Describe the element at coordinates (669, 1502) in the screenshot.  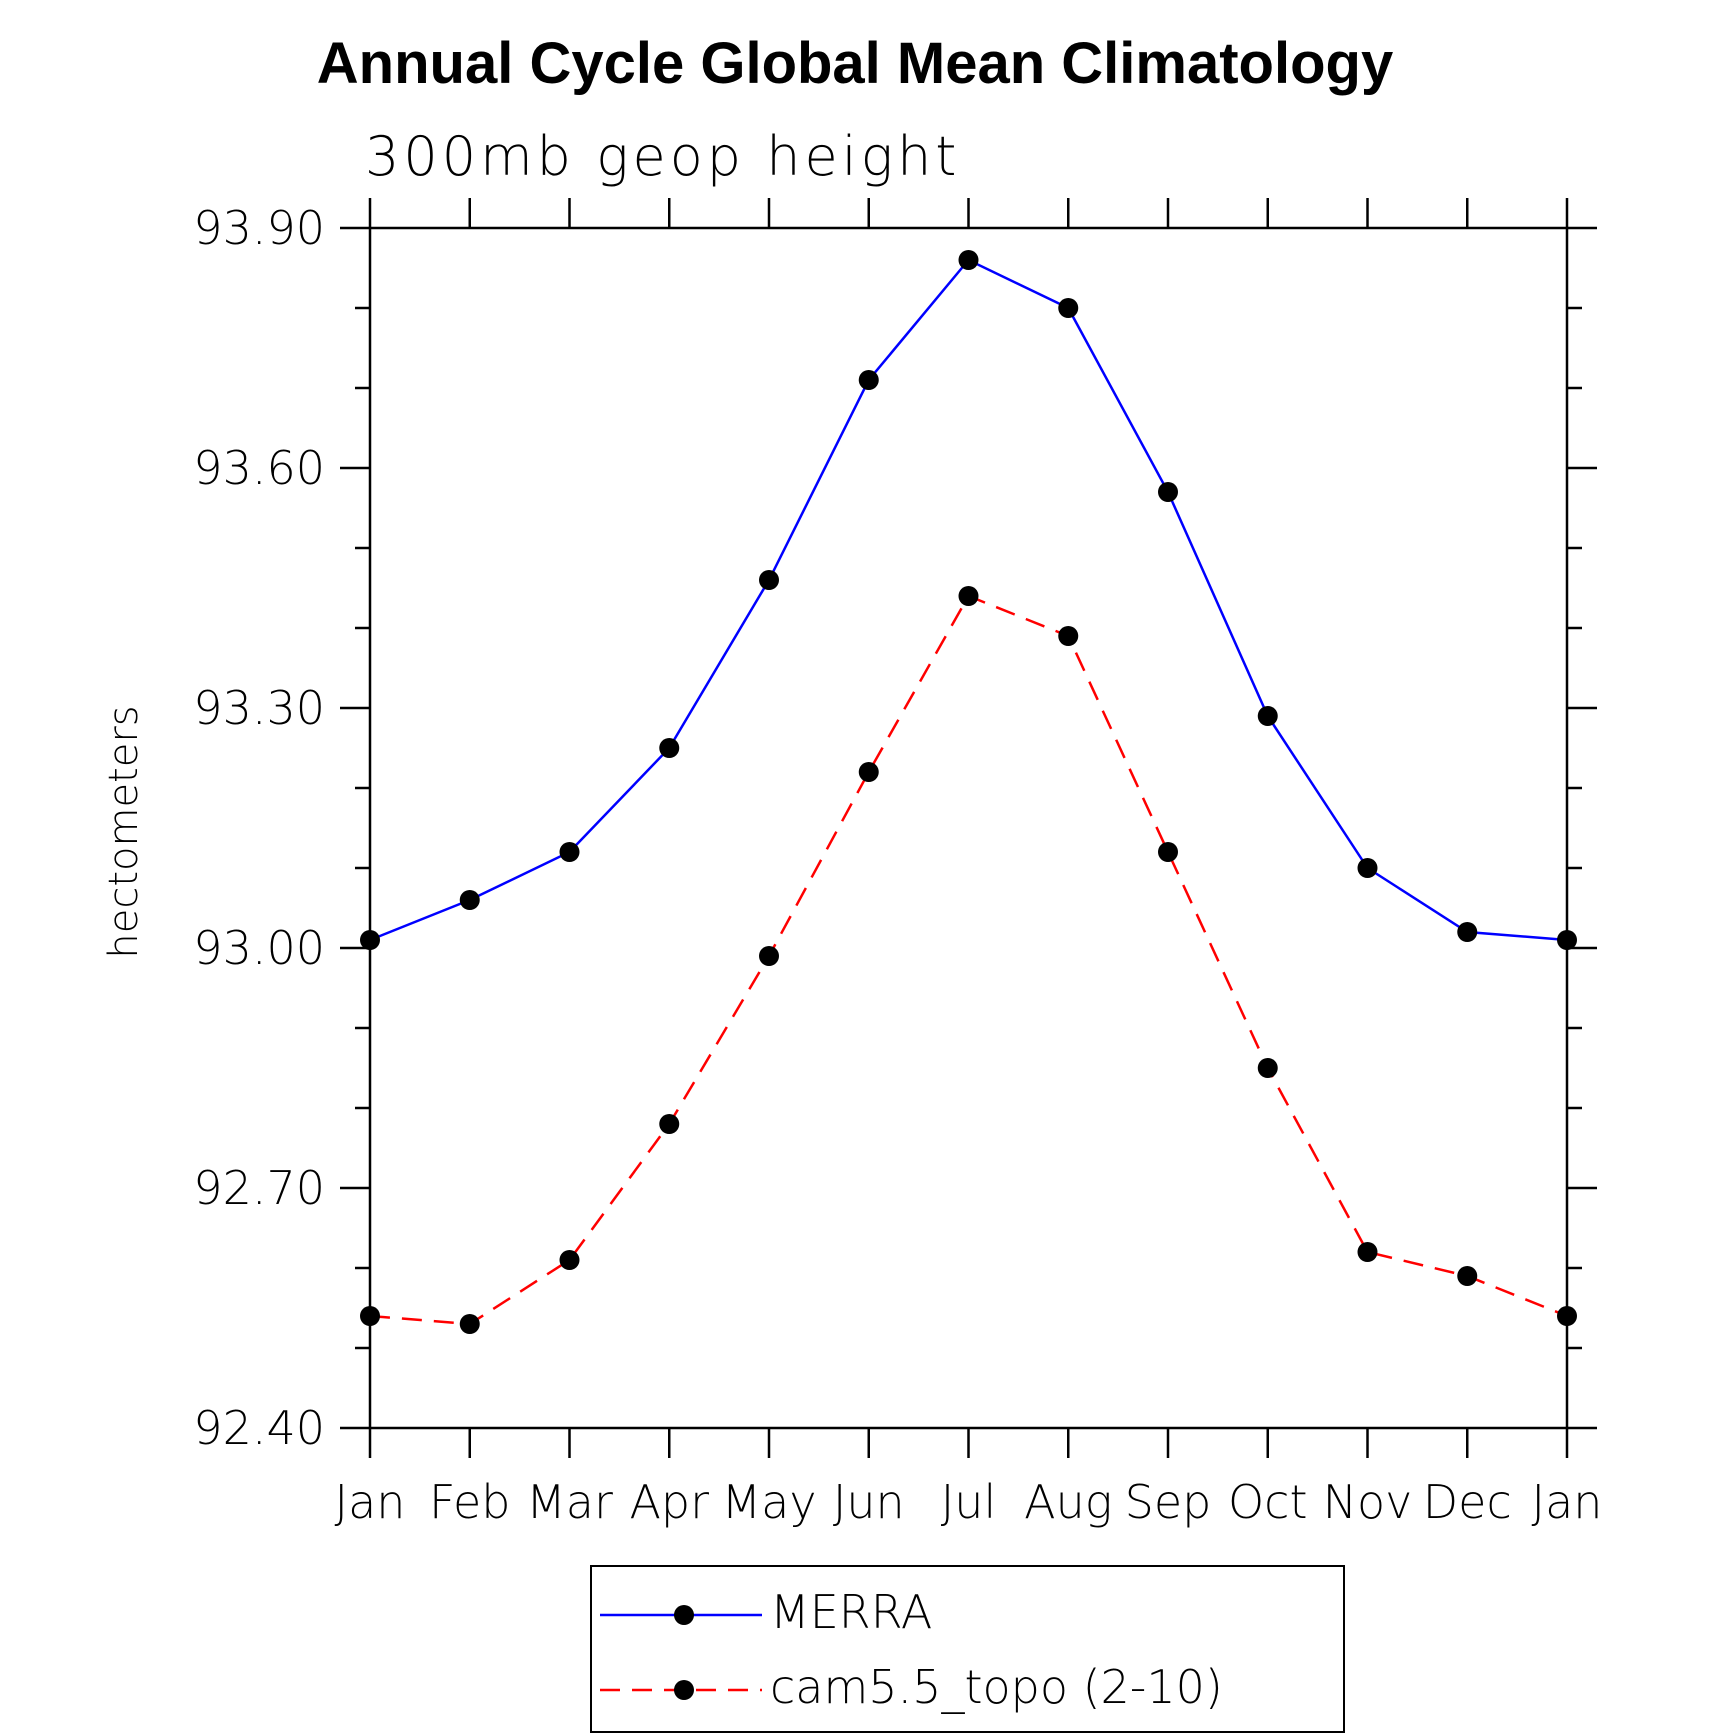
I see `x-tick-label: Apr` at that location.